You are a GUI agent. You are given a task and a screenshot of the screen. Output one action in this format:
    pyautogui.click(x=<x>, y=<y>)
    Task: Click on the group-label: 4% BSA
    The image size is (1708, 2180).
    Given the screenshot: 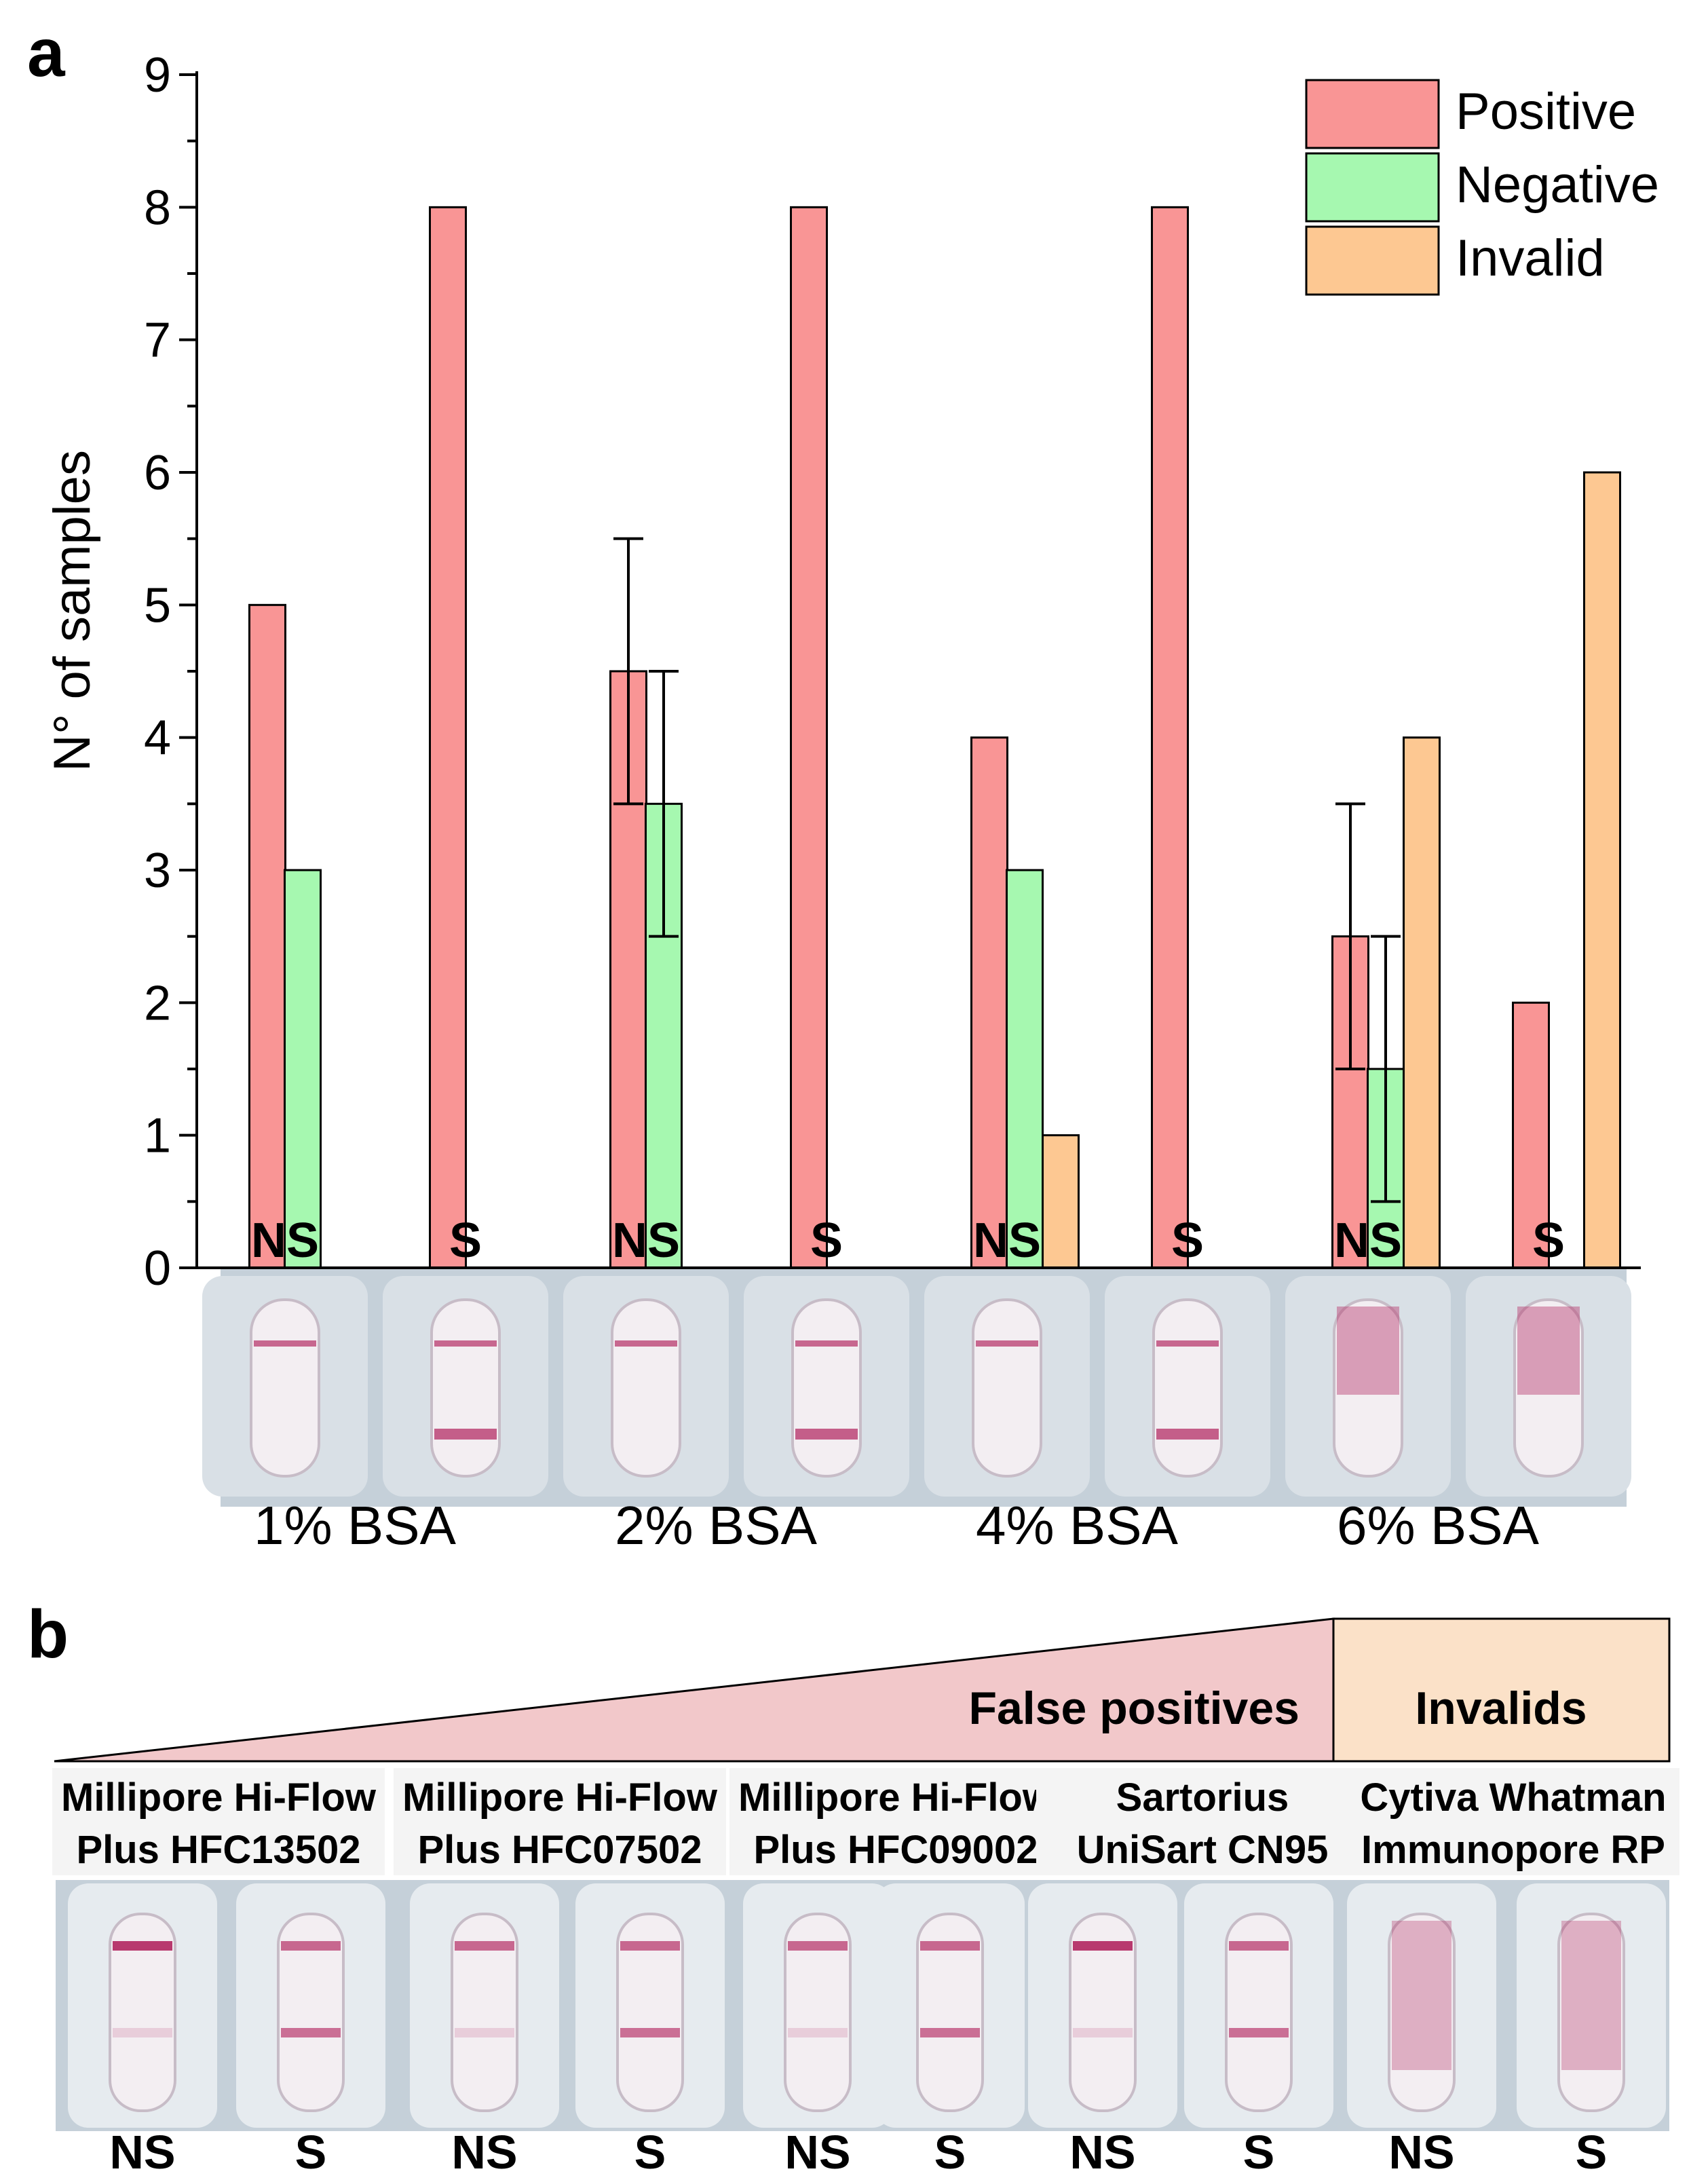 What is the action you would take?
    pyautogui.click(x=1077, y=1525)
    